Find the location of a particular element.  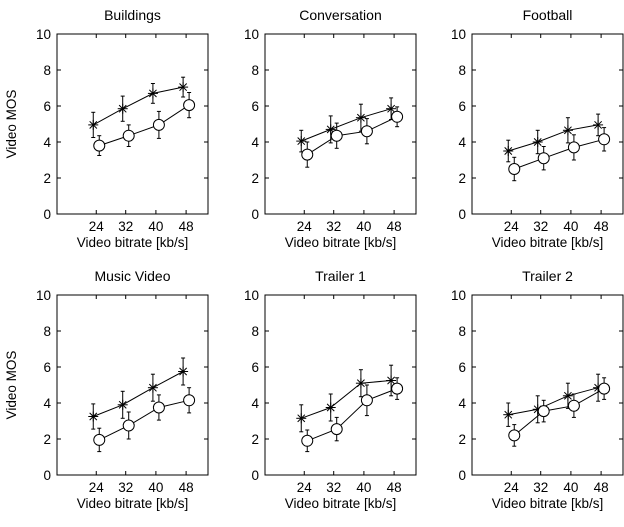

y-axis-label: Video MOS is located at coordinates (11, 124).